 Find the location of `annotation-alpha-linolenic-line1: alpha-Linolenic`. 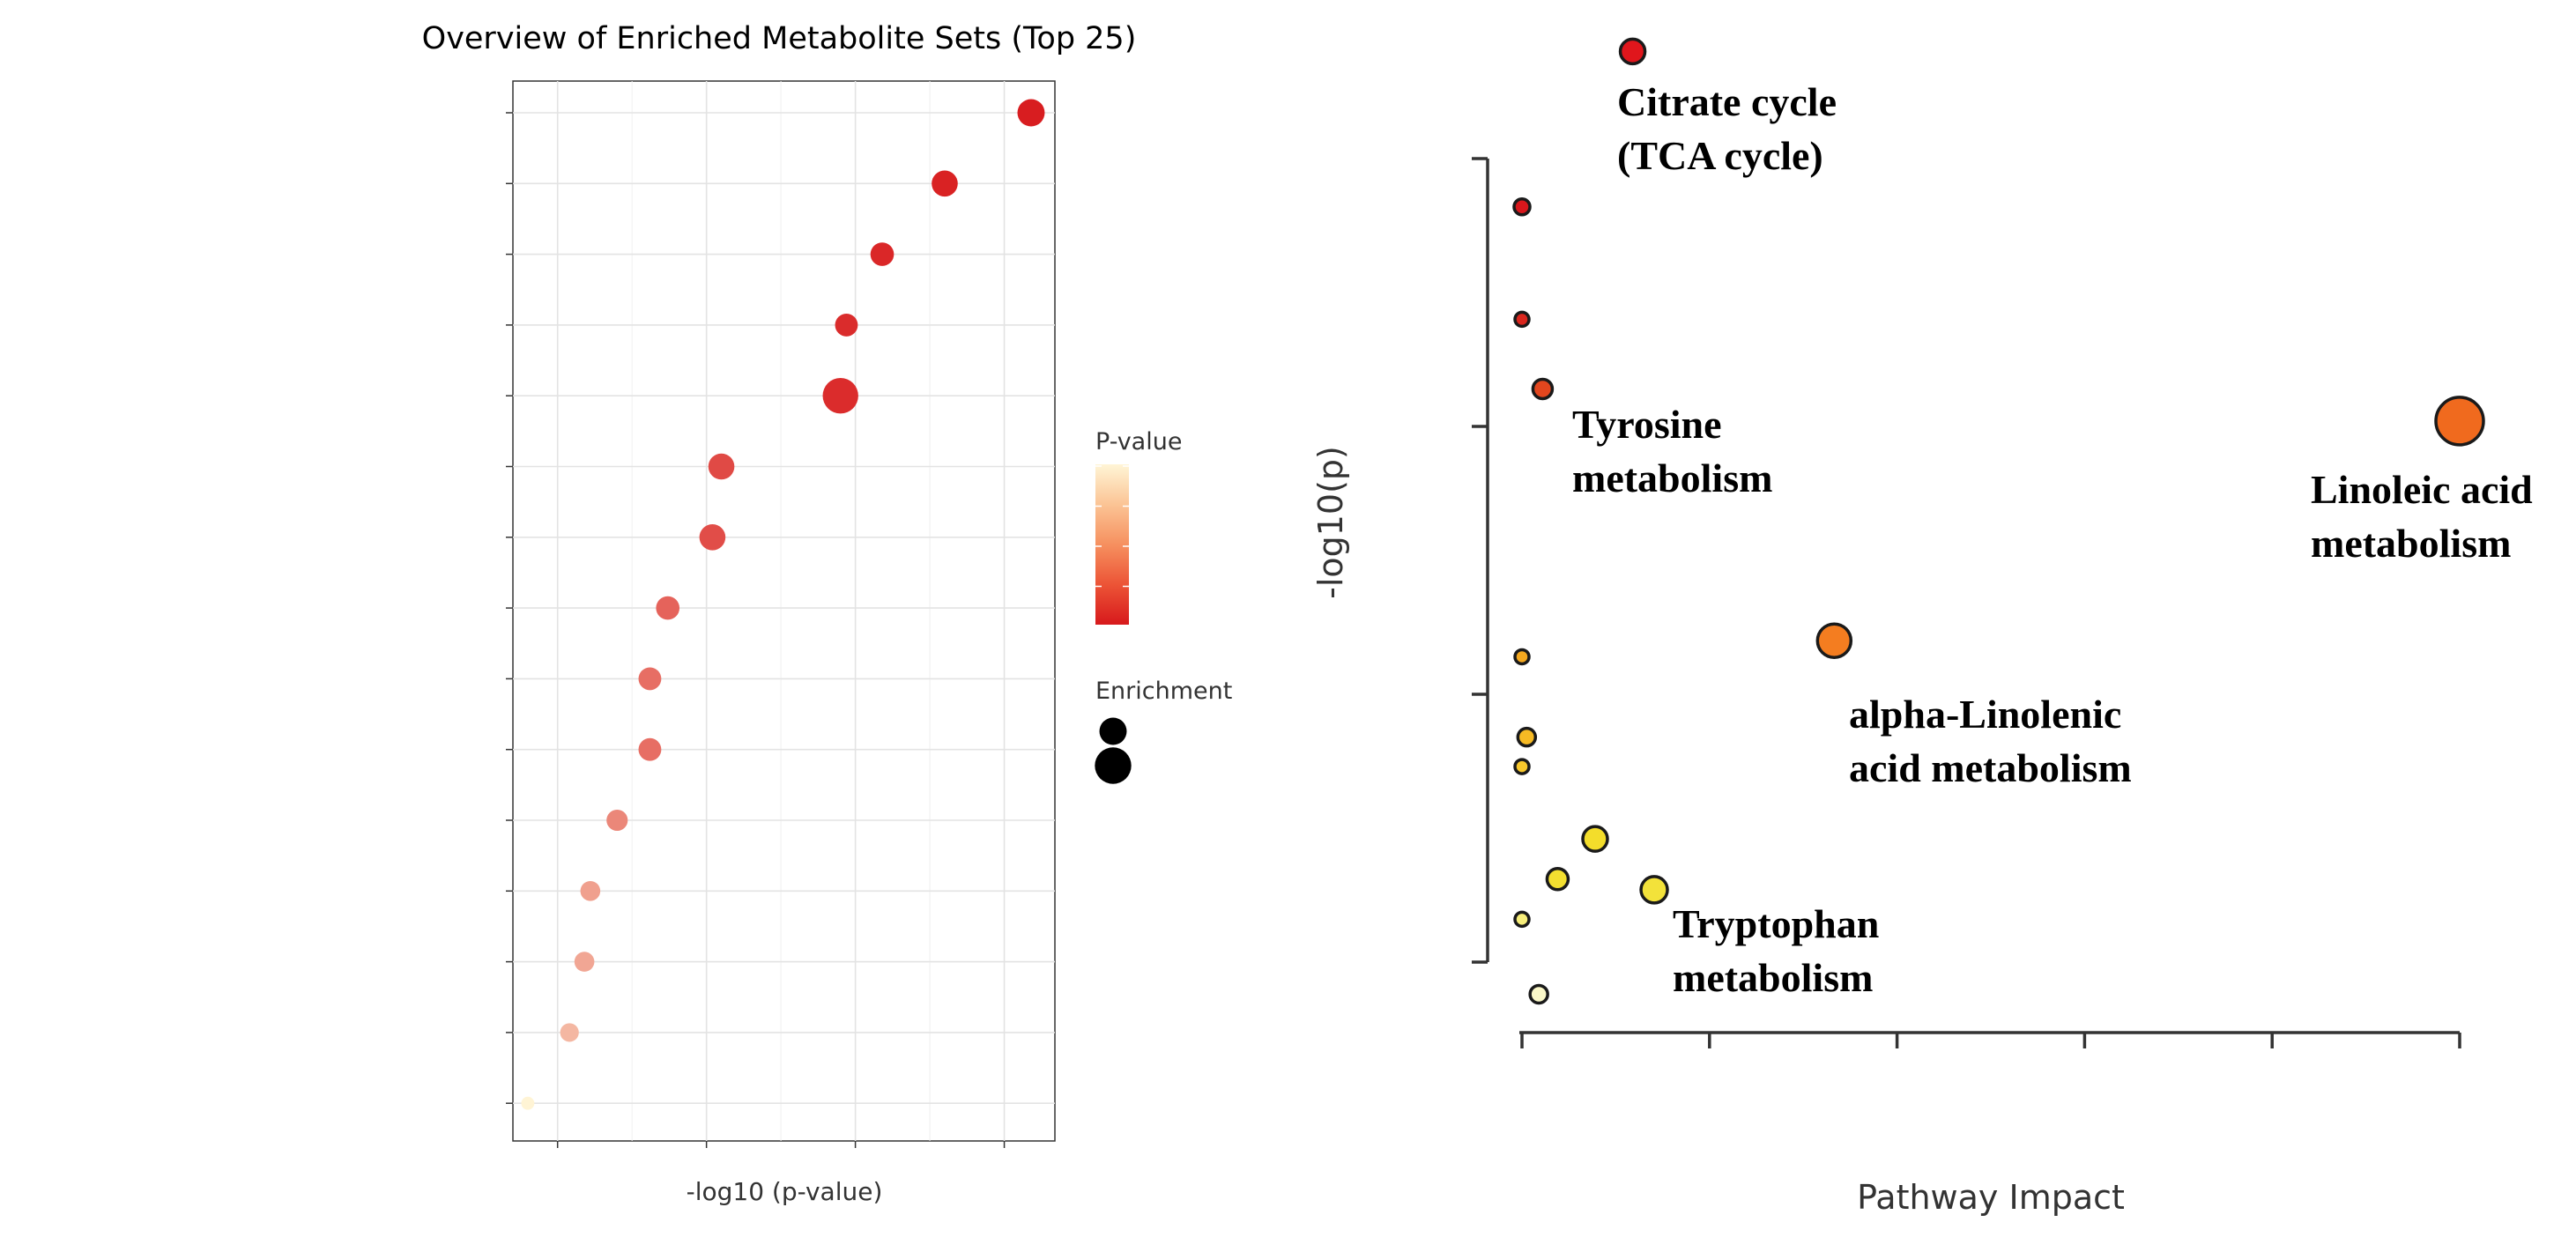

annotation-alpha-linolenic-line1: alpha-Linolenic is located at coordinates (1985, 715).